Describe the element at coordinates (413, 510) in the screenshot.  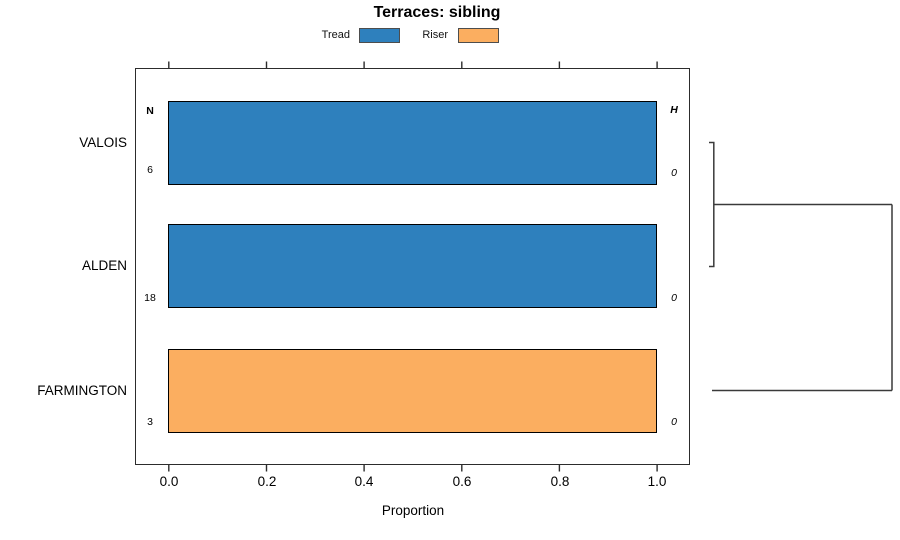
I see `x-axis-title: Proportion` at that location.